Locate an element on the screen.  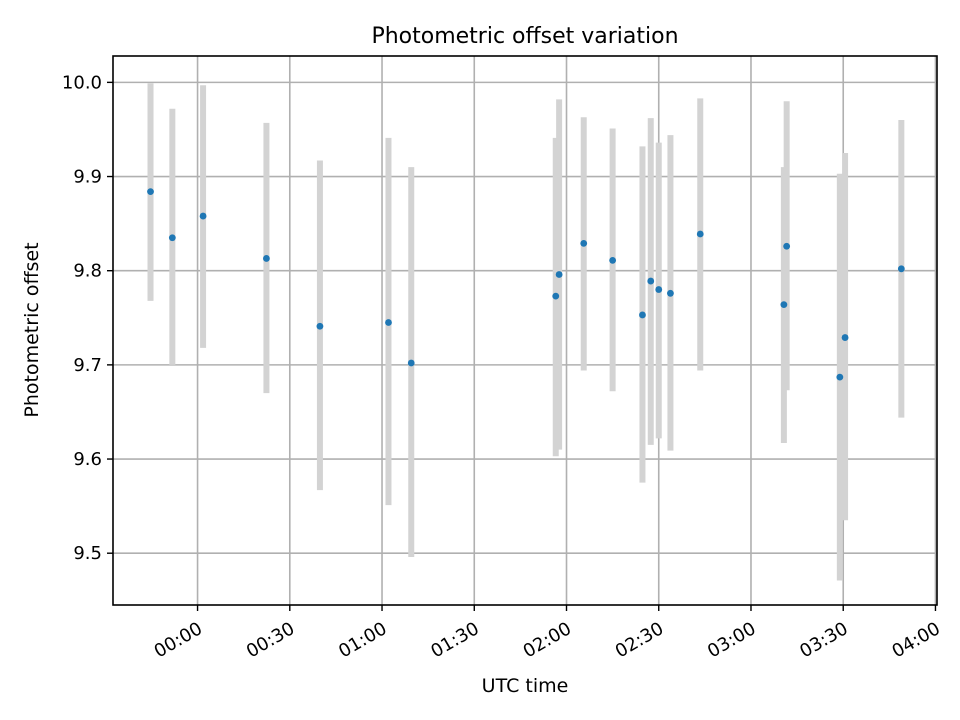
y-tick-label: 10.0 is located at coordinates (82, 82).